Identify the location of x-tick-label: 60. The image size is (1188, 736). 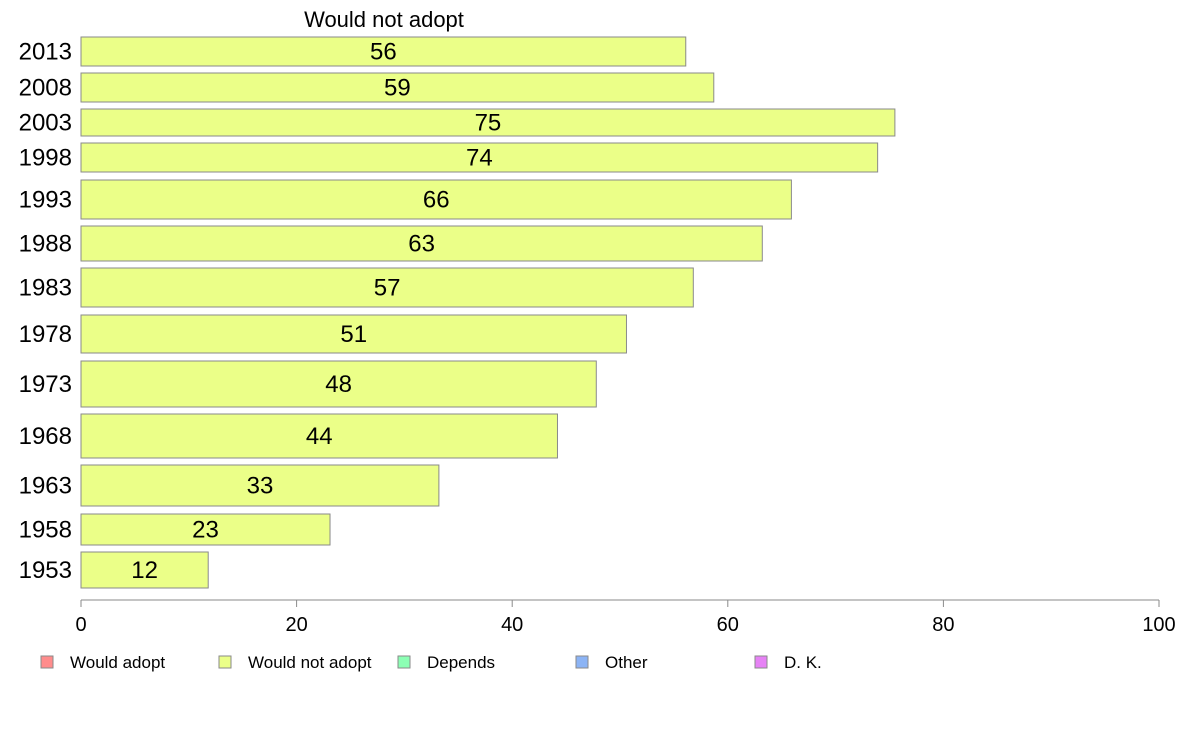
(728, 625).